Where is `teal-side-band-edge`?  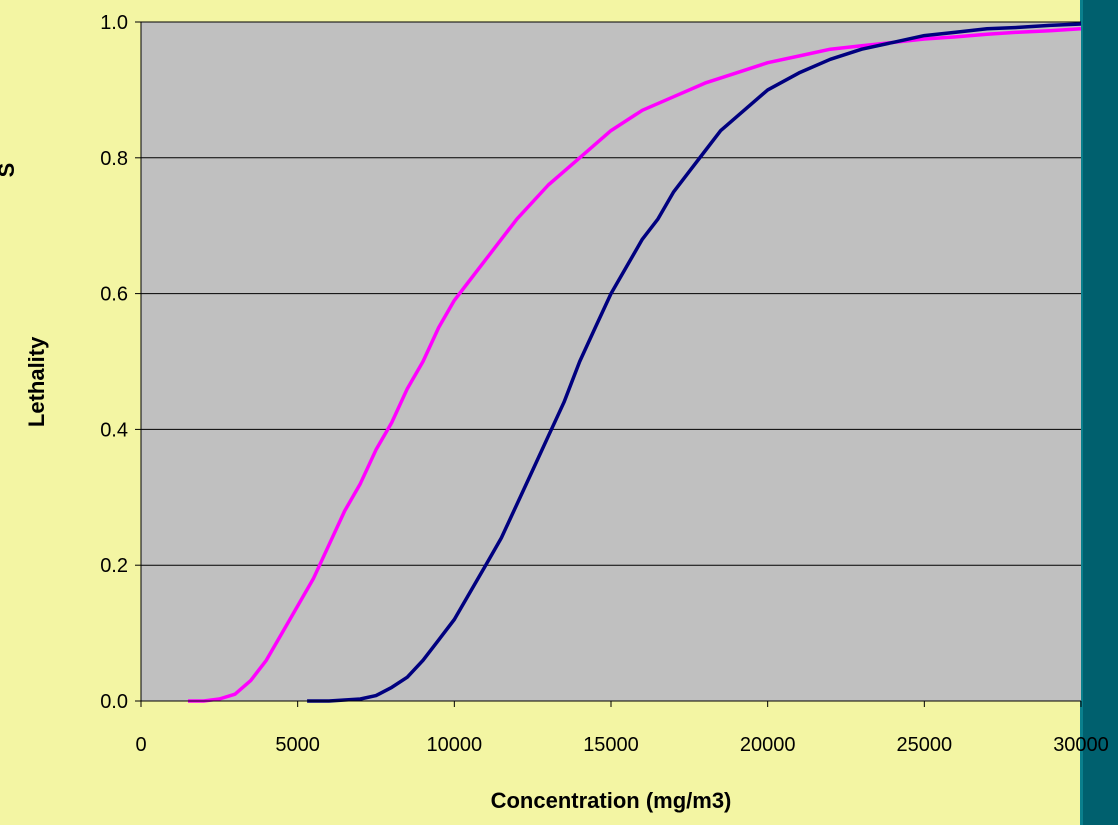 teal-side-band-edge is located at coordinates (1081, 412).